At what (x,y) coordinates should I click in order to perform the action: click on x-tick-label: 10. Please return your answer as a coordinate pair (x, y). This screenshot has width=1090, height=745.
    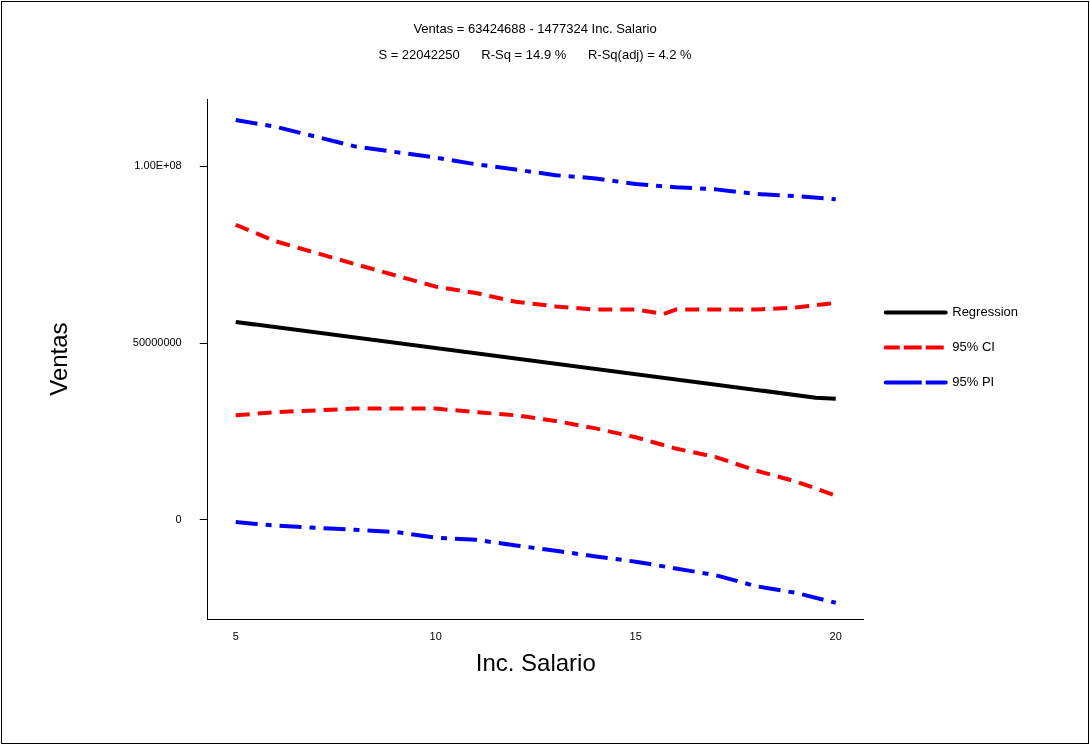
    Looking at the image, I should click on (435, 635).